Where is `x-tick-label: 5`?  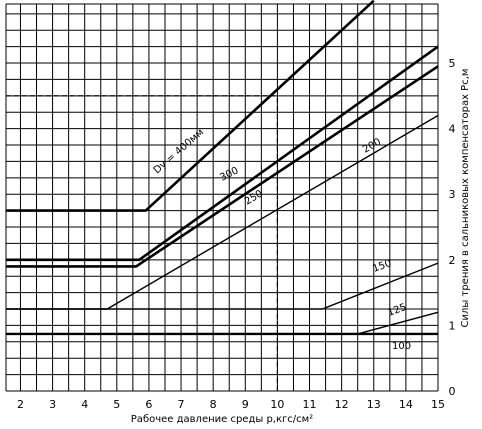 x-tick-label: 5 is located at coordinates (116, 404).